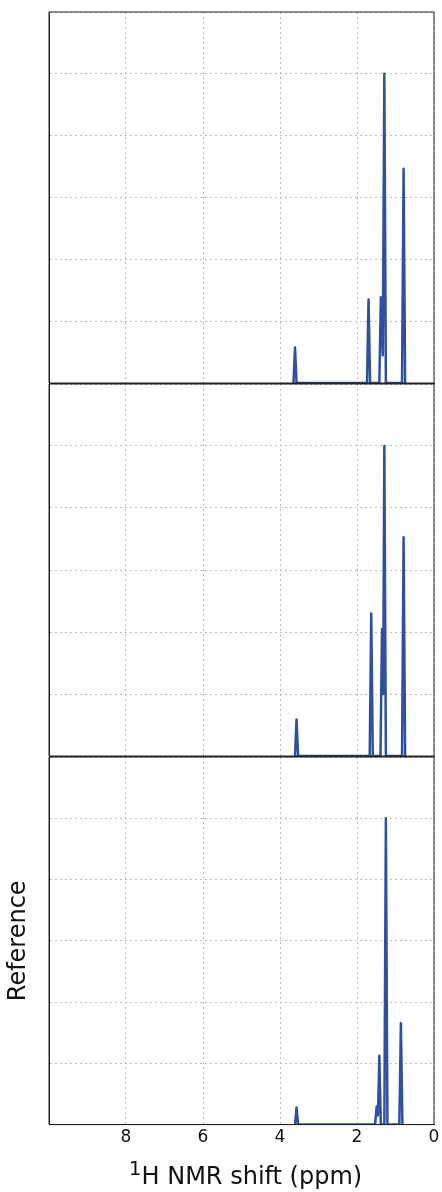 The width and height of the screenshot is (442, 1192). Describe the element at coordinates (16, 941) in the screenshot. I see `y-axis-title: Reference` at that location.